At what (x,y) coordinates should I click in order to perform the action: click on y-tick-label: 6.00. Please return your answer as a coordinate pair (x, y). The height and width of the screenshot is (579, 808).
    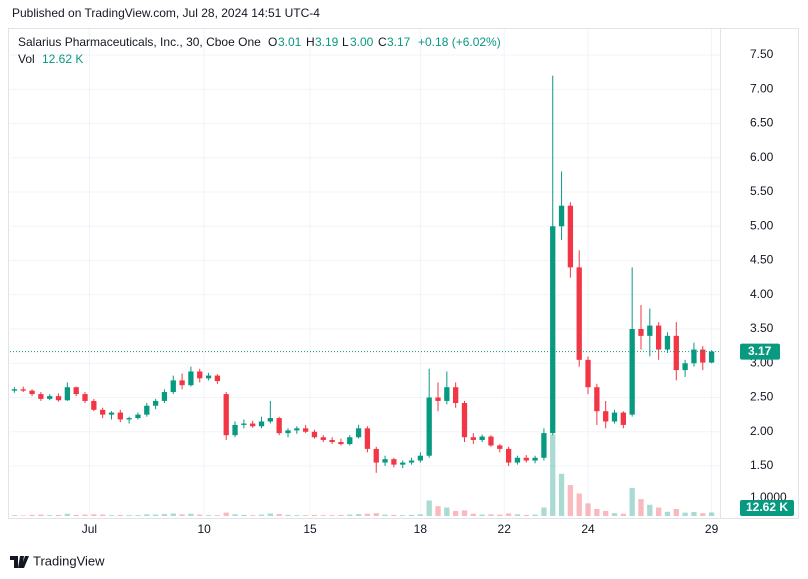
    Looking at the image, I should click on (762, 157).